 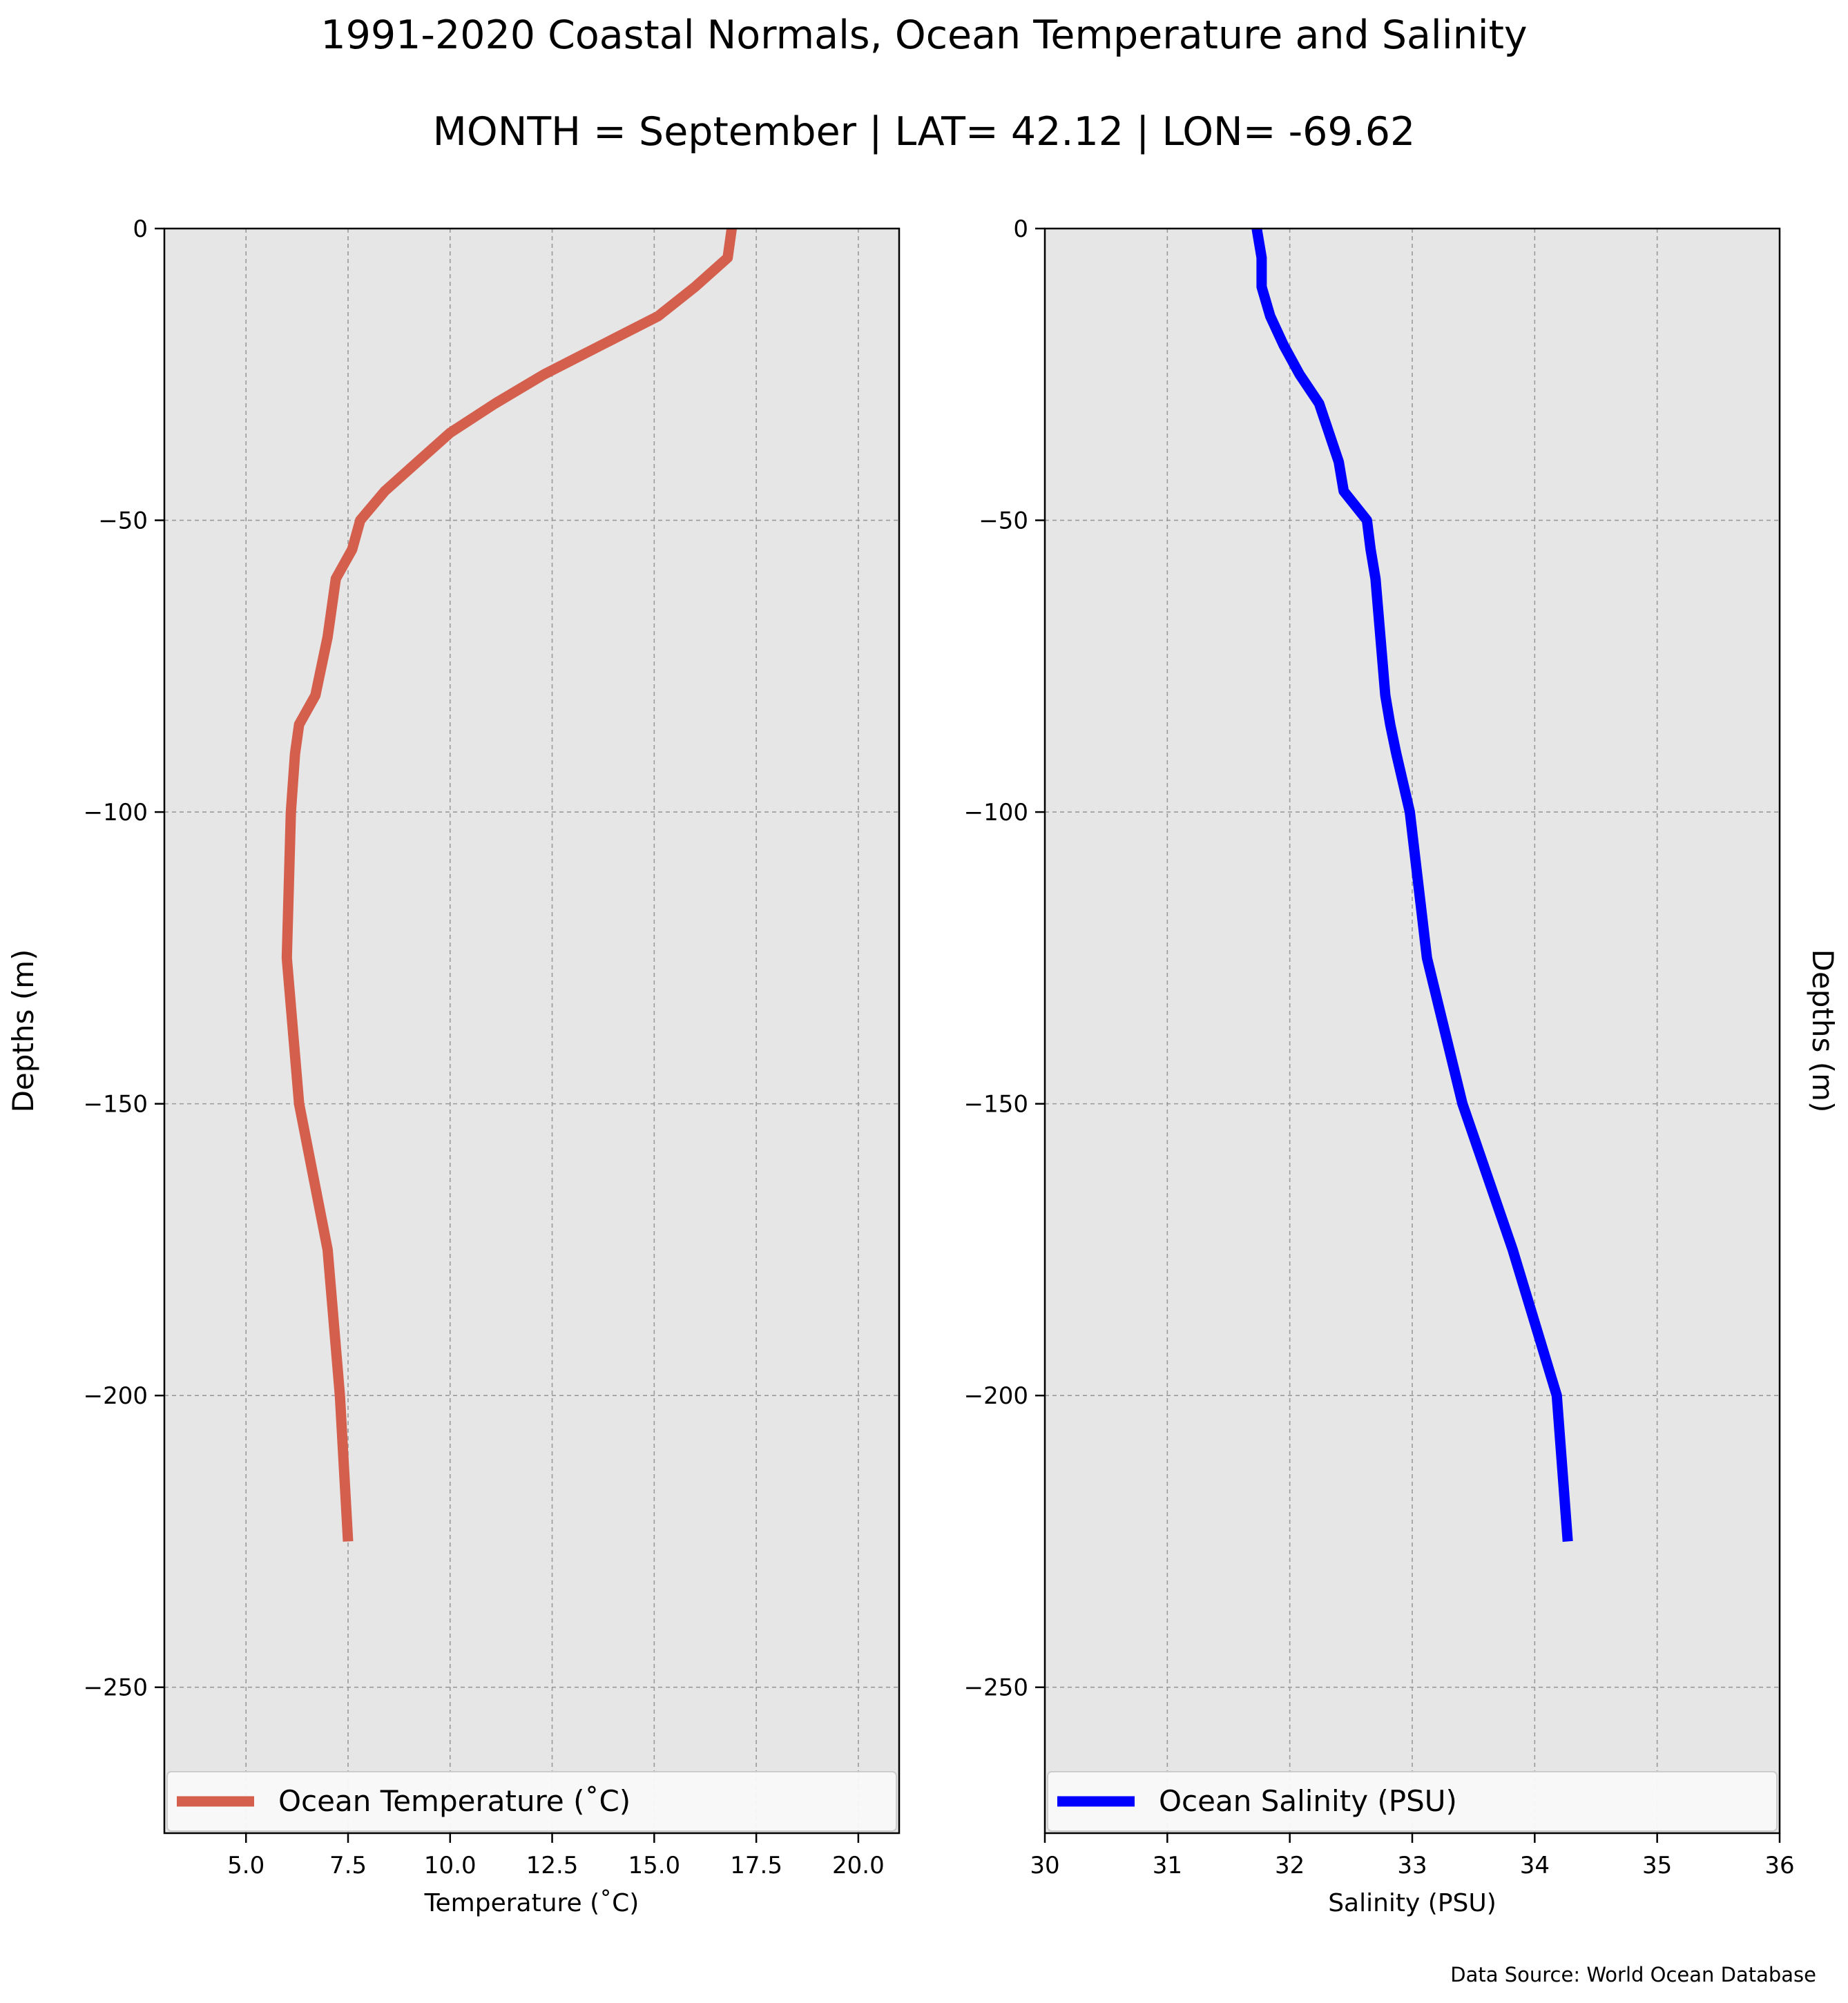 I want to click on x-tick-label: 17.5, so click(x=756, y=1865).